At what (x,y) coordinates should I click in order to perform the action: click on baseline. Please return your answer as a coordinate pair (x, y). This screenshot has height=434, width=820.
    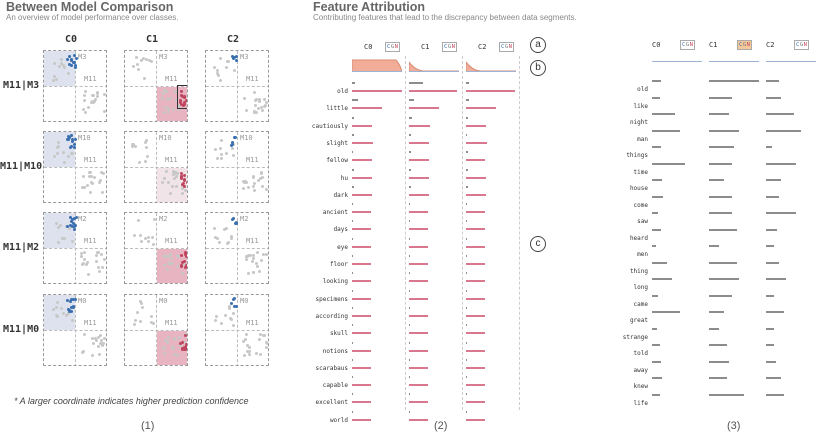
    Looking at the image, I should click on (377, 71).